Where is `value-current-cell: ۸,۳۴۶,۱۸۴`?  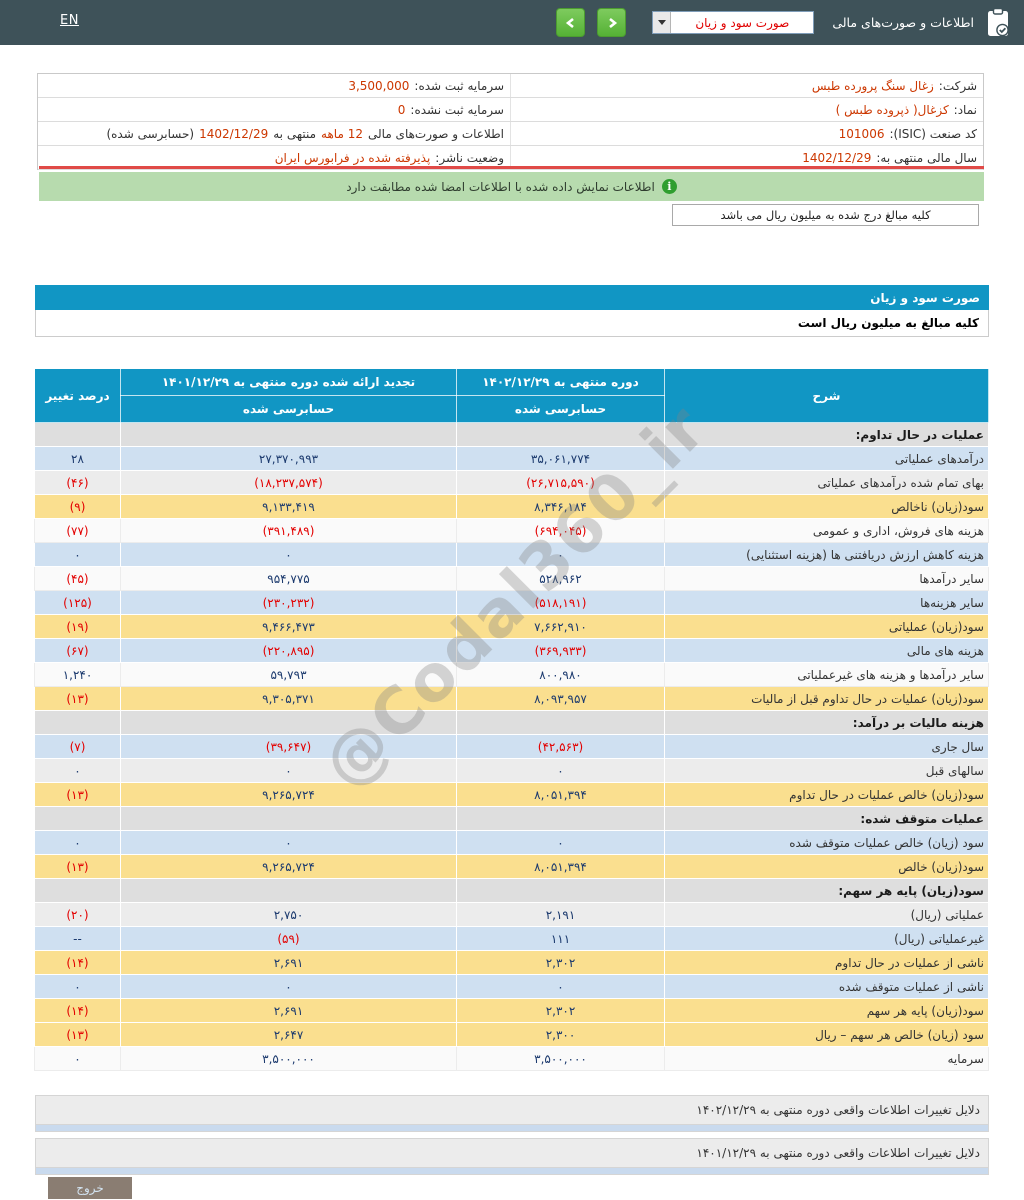
value-current-cell: ۸,۳۴۶,۱۸۴ is located at coordinates (560, 506).